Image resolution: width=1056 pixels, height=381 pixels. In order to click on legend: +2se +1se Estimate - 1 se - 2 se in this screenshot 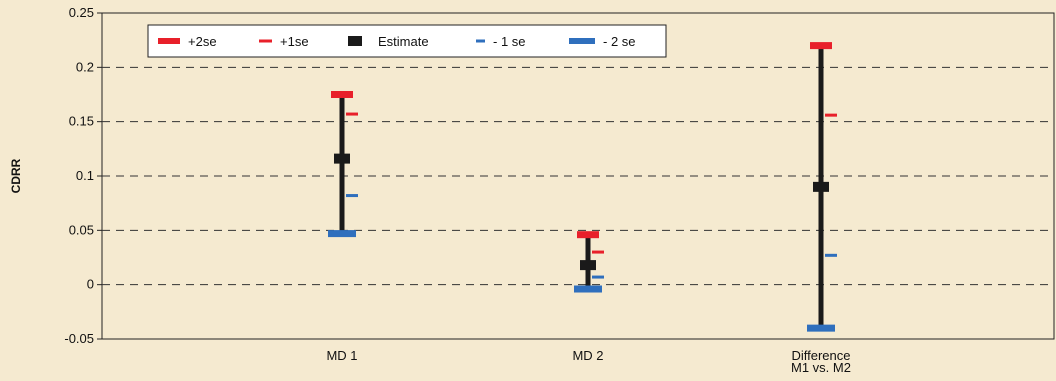, I will do `click(407, 41)`.